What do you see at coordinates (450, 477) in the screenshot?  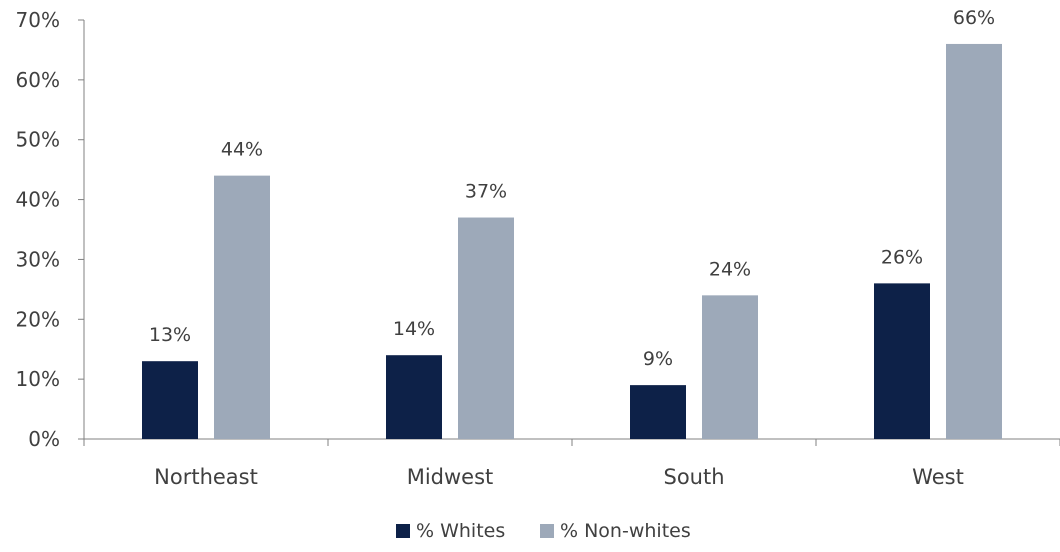 I see `x-category-label: Midwest` at bounding box center [450, 477].